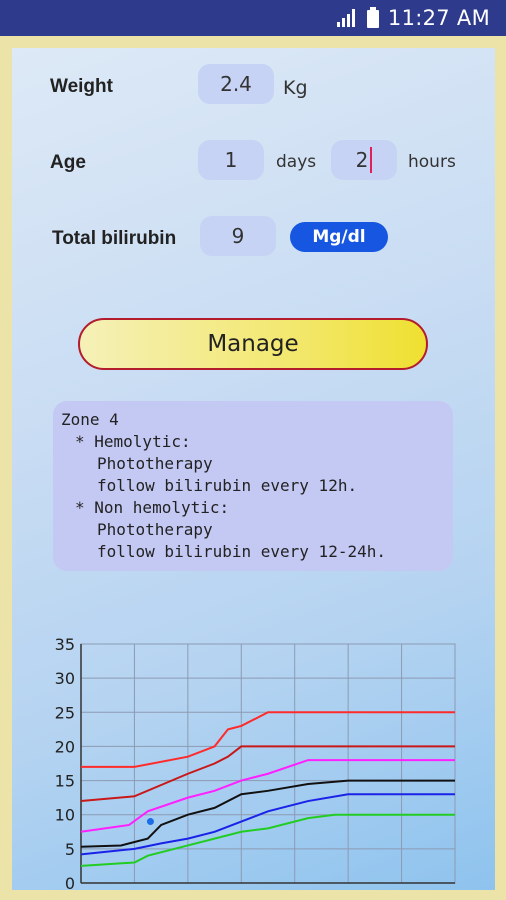 The width and height of the screenshot is (506, 900). I want to click on age-hours-unit: hours, so click(432, 162).